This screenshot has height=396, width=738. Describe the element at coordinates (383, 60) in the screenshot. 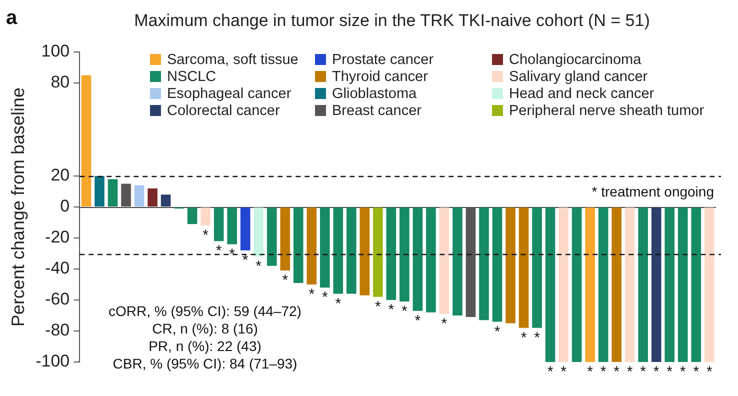

I see `legend-label: Prostate cancer` at that location.